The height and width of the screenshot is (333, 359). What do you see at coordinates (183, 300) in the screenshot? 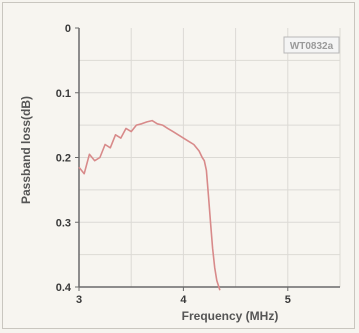
I see `x-tick-label: 4` at bounding box center [183, 300].